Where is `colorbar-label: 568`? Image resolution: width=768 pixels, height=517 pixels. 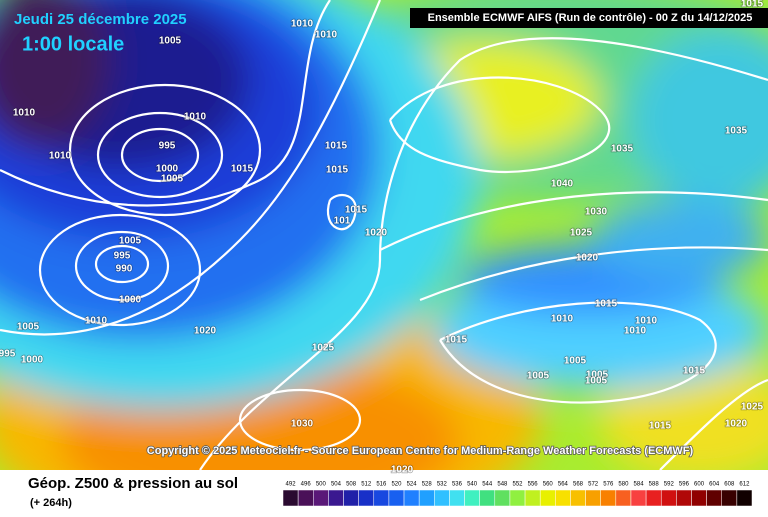
colorbar-label: 568 is located at coordinates (578, 485).